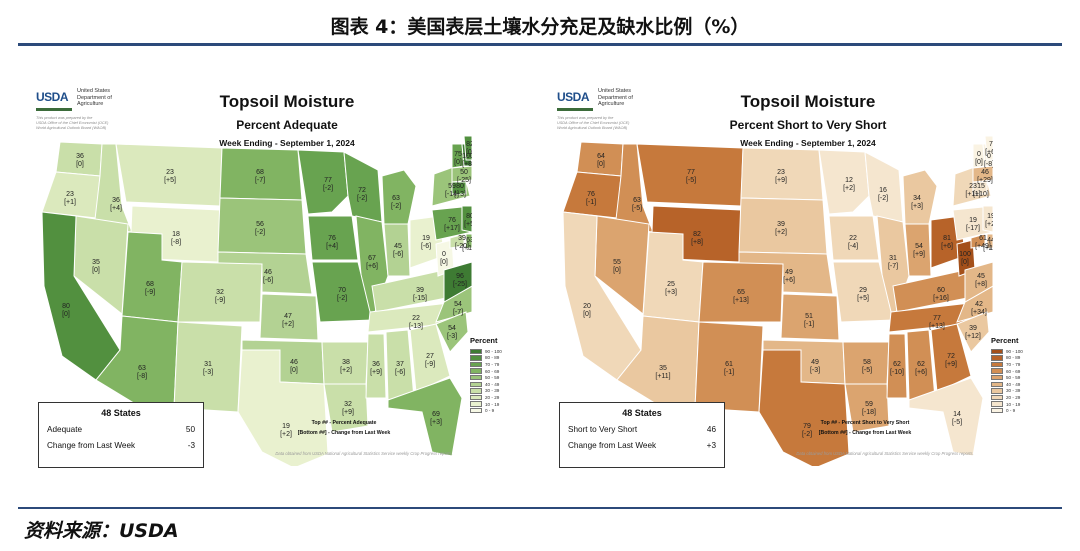 This screenshot has width=1080, height=551. What do you see at coordinates (981, 186) in the screenshot?
I see `state-value-label: 15` at bounding box center [981, 186].